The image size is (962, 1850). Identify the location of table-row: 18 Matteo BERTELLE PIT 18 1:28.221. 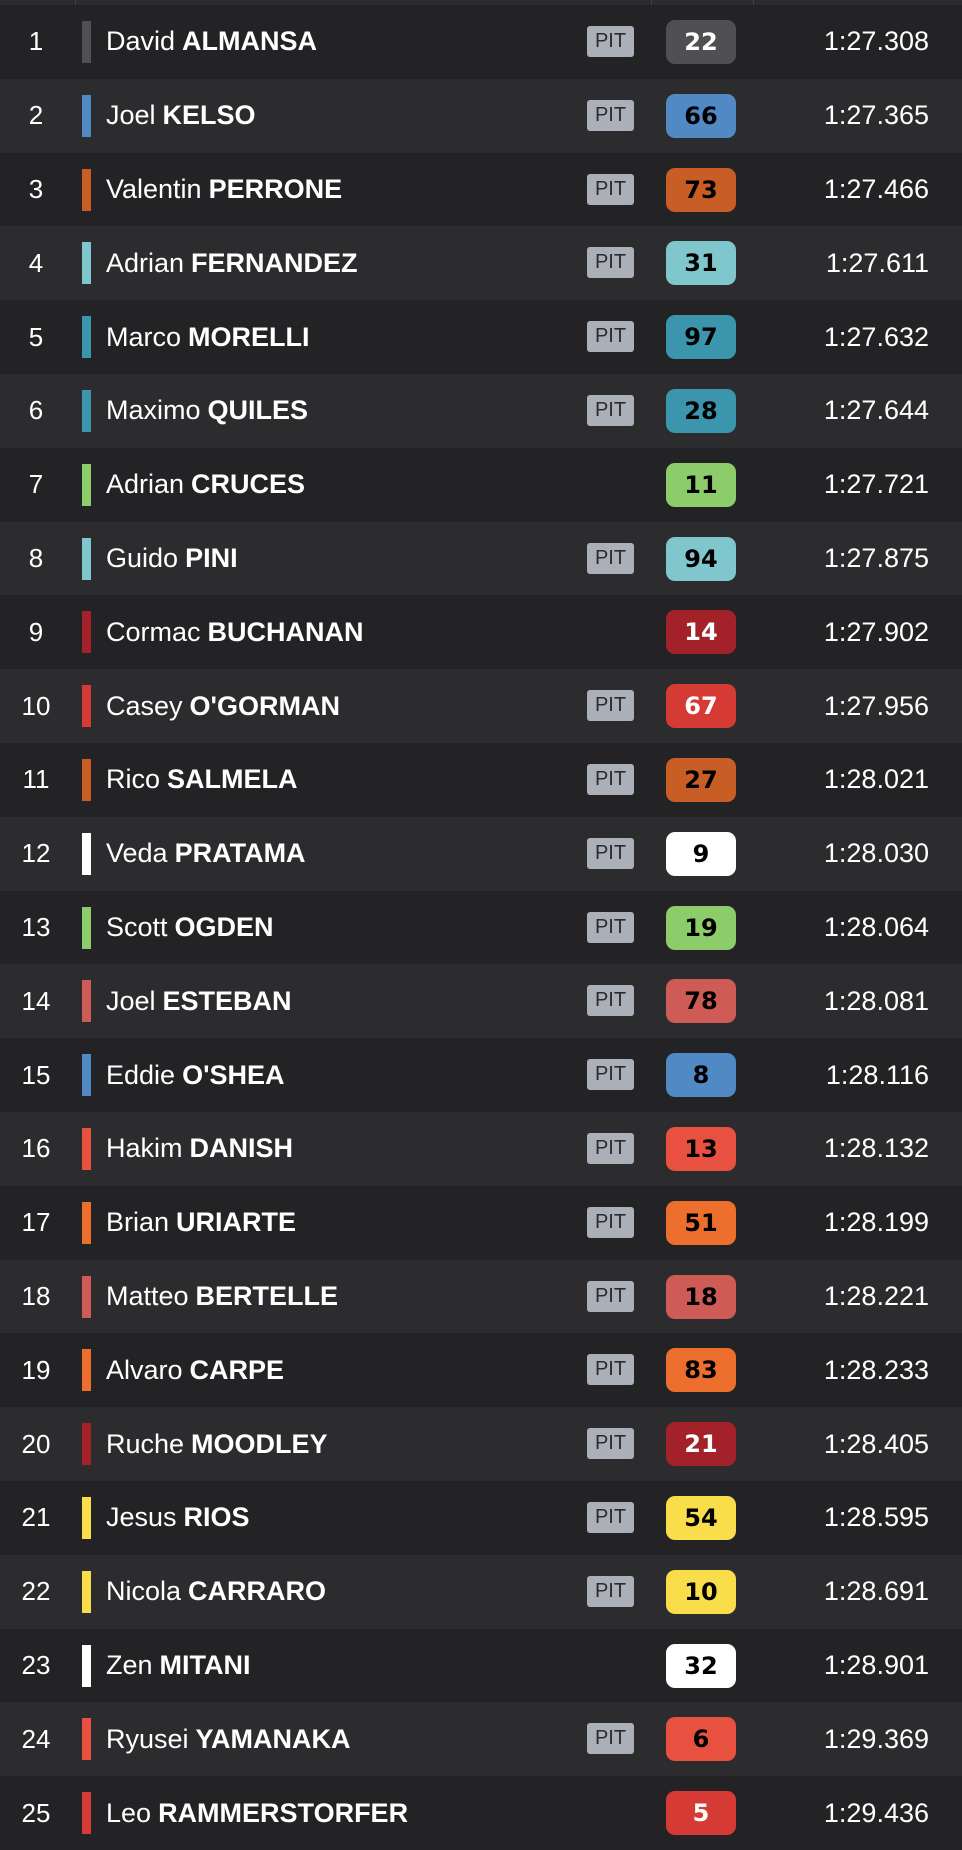
(481, 1296).